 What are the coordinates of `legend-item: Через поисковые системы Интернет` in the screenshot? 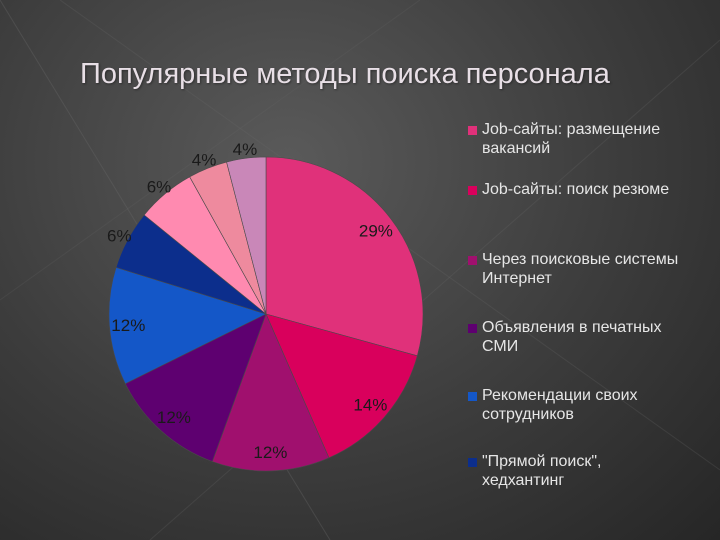 It's located at (593, 269).